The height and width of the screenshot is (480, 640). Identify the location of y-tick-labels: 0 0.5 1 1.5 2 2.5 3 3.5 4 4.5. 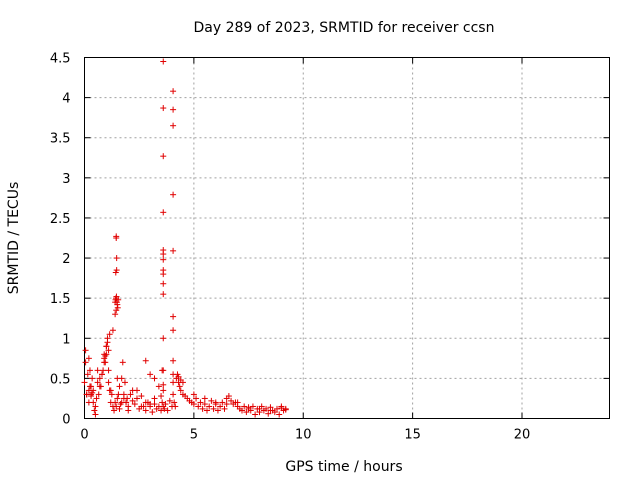
(60, 240).